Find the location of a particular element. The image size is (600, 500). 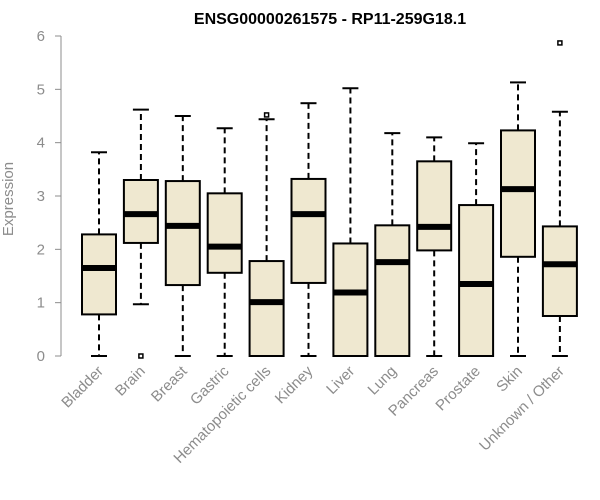

x-category-label: Kidney is located at coordinates (294, 384).